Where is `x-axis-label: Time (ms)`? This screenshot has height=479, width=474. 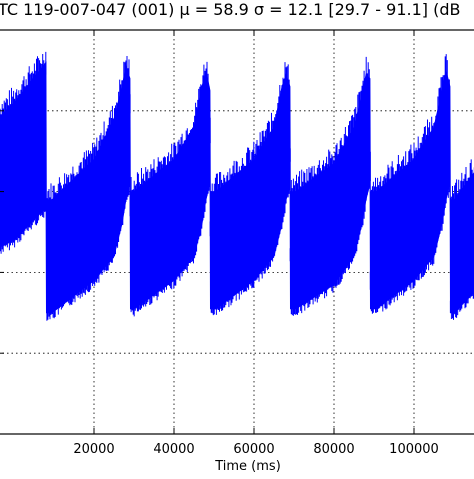 x-axis-label: Time (ms) is located at coordinates (247, 466).